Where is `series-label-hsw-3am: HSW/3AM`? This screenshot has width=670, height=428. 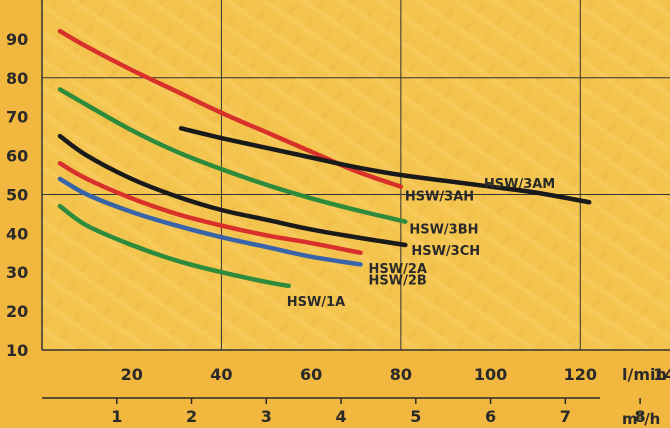
series-label-hsw-3am: HSW/3AM is located at coordinates (519, 184).